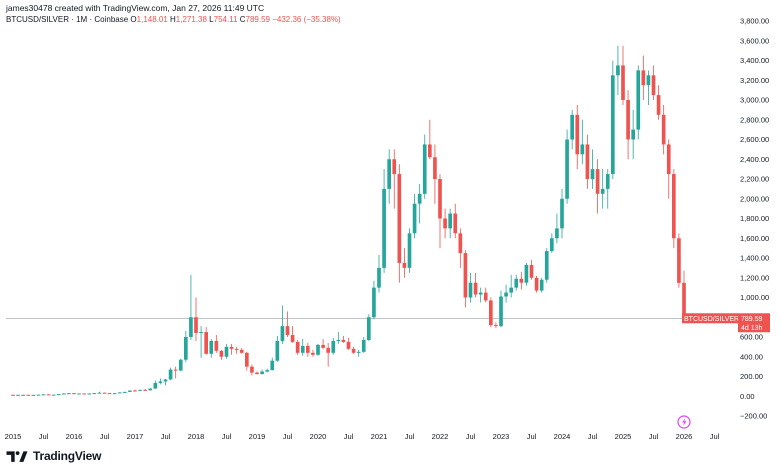 This screenshot has height=470, width=780. I want to click on footer-brand: TradingView, so click(53, 456).